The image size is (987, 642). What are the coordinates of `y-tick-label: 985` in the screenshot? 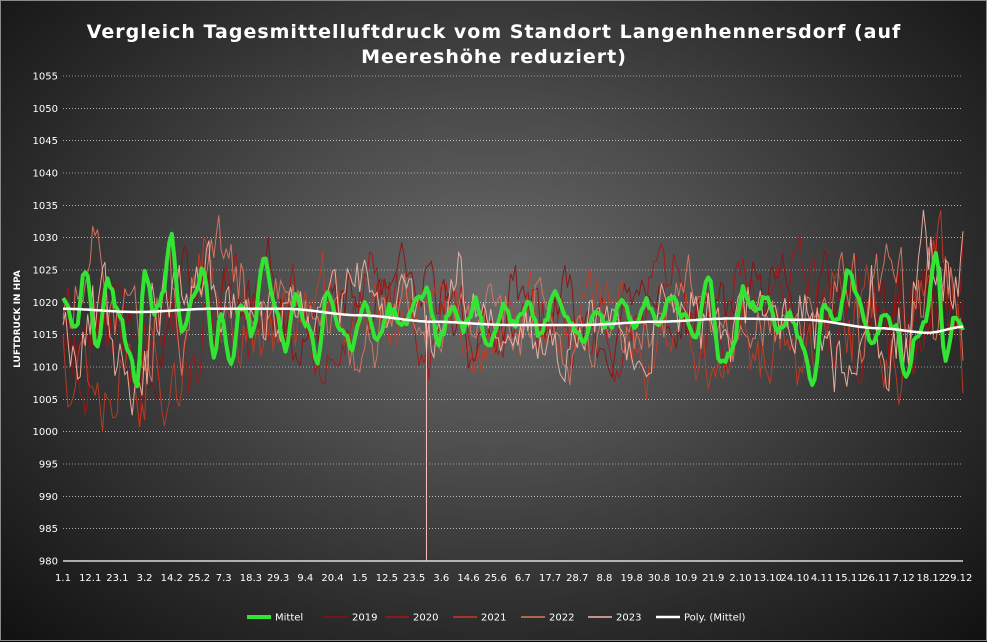 It's located at (48, 529).